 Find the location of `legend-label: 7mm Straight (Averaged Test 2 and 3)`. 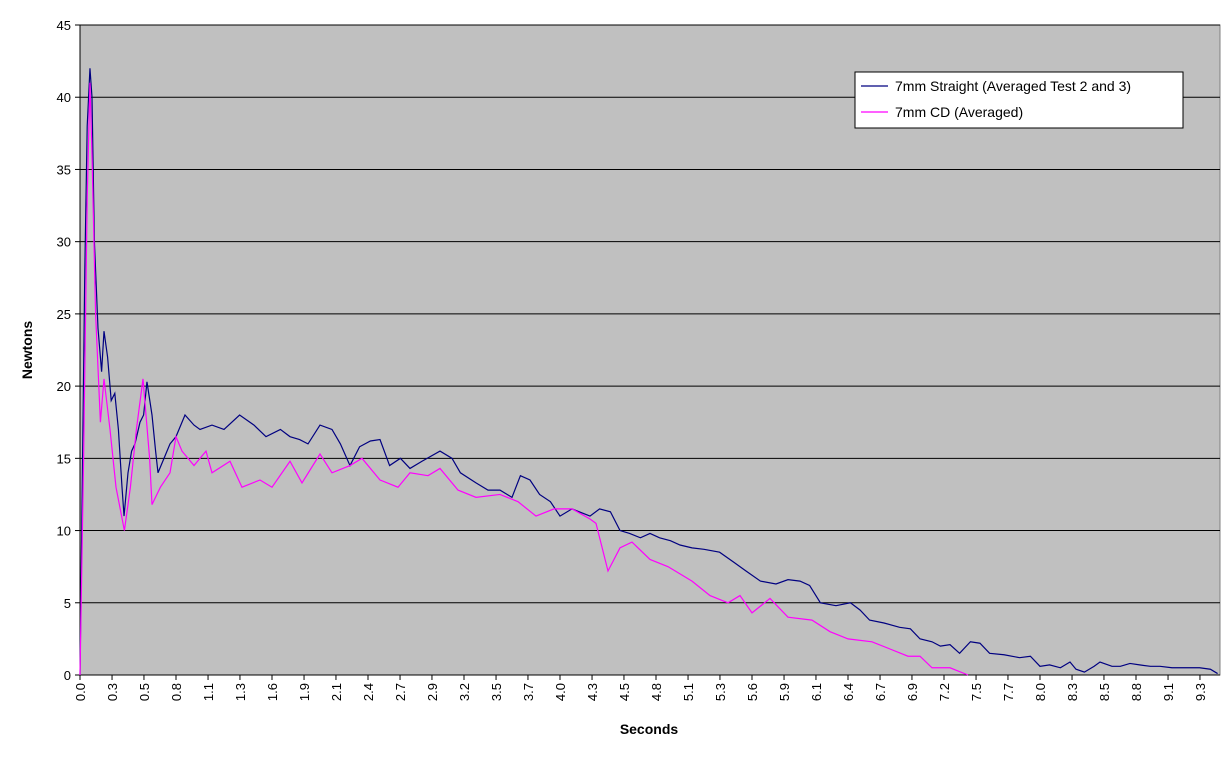

legend-label: 7mm Straight (Averaged Test 2 and 3) is located at coordinates (1013, 86).